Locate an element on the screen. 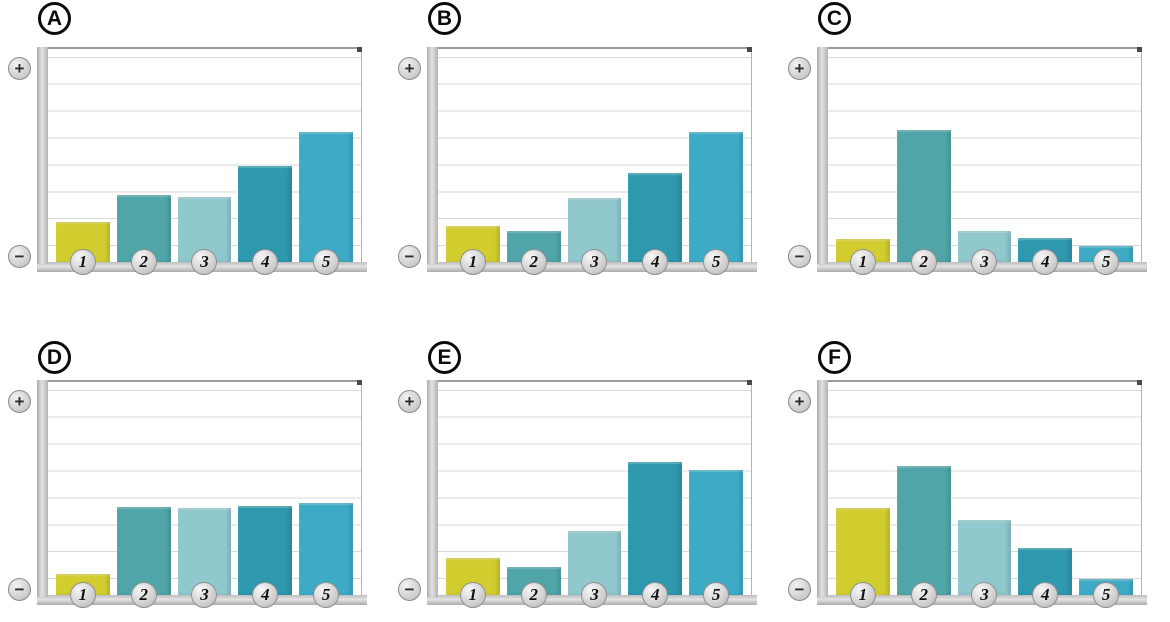 This screenshot has height=622, width=1170. panel-c-label: C is located at coordinates (834, 18).